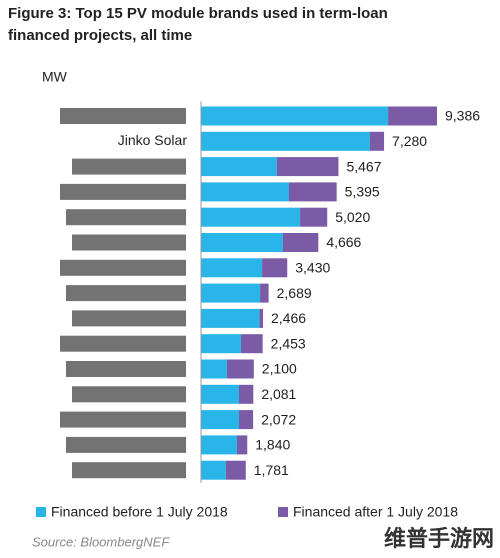  Describe the element at coordinates (139, 512) in the screenshot. I see `legend-label: Financed before 1 July 2018` at that location.